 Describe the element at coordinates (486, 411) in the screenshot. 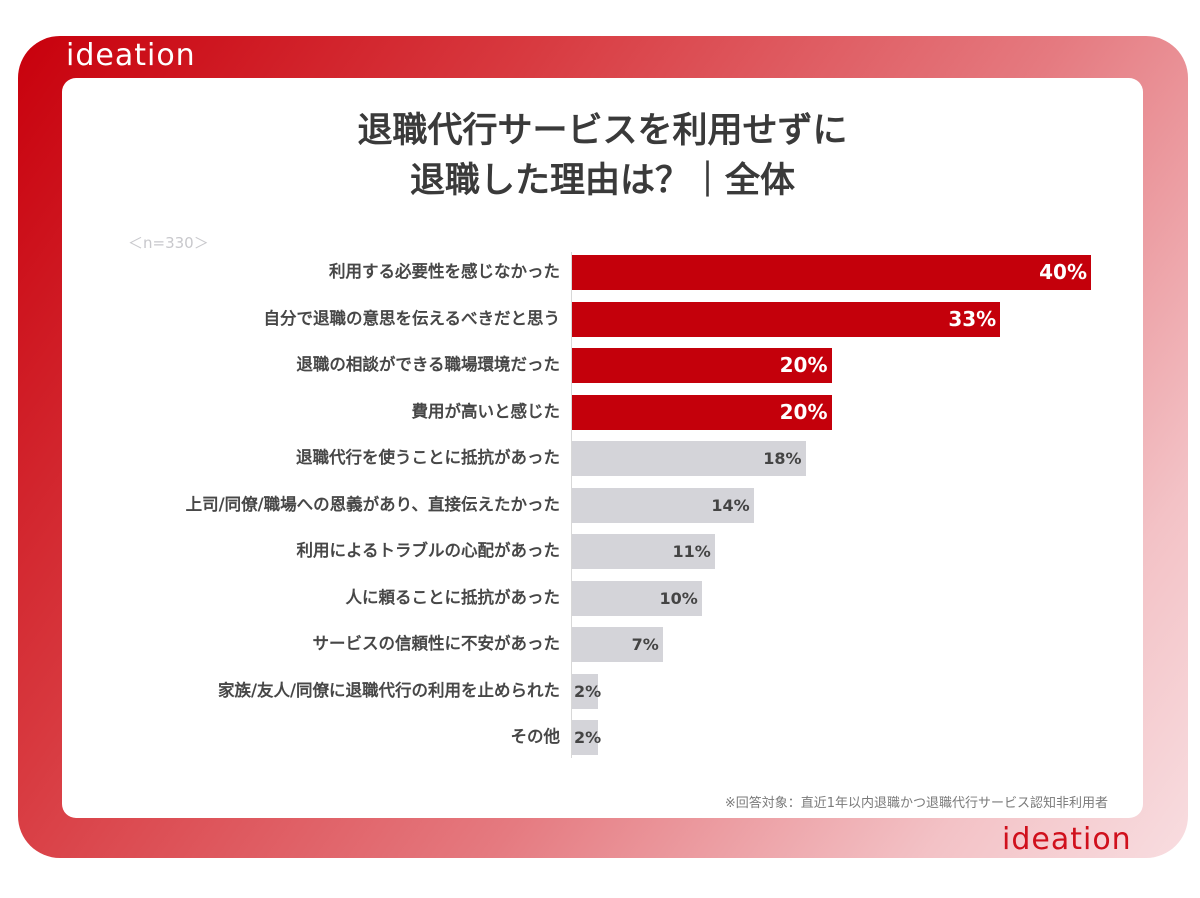

I see `category-label: 費用が高いと感じた` at that location.